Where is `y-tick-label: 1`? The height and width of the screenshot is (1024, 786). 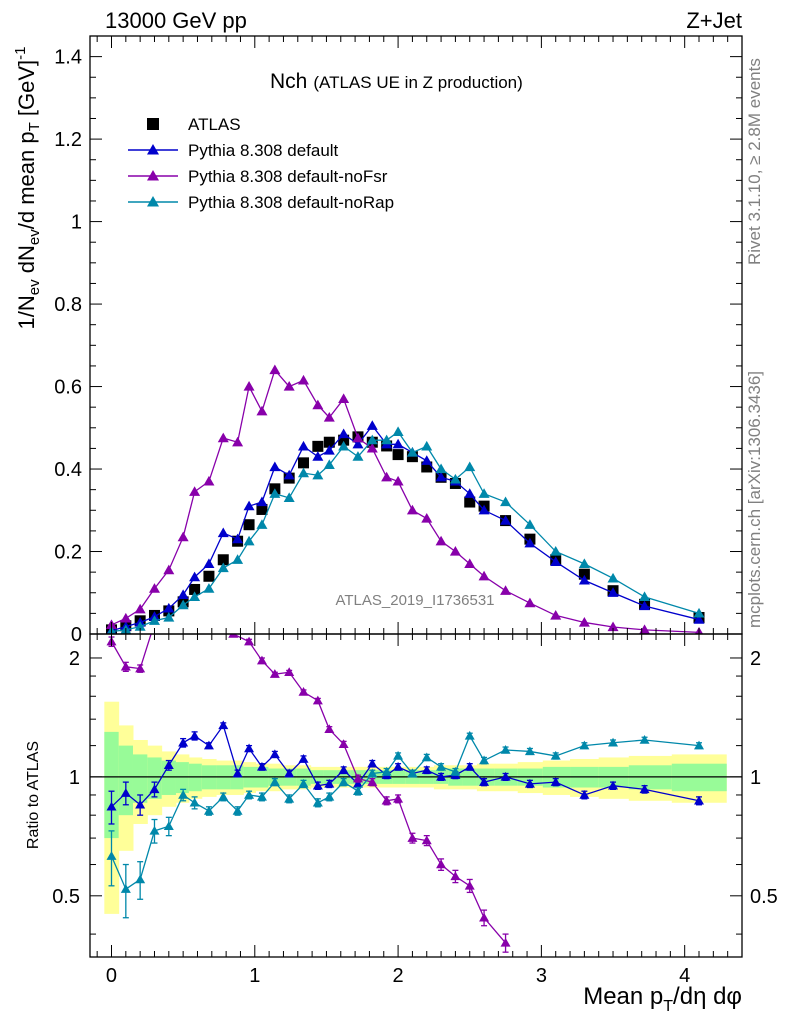
y-tick-label: 1 is located at coordinates (76, 223).